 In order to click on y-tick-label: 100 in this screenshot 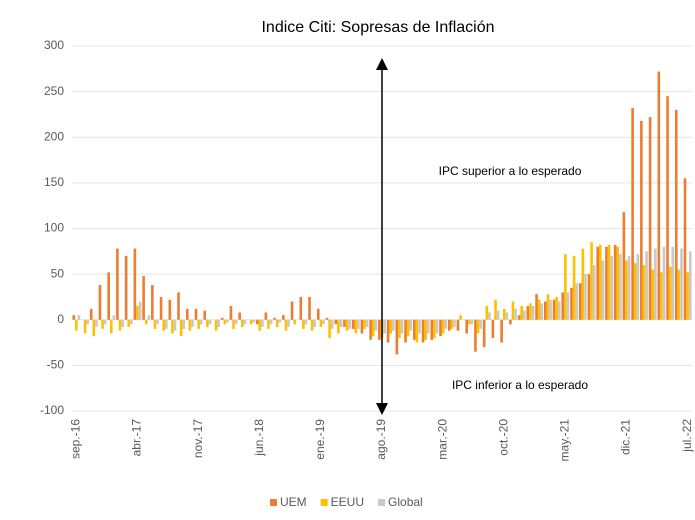, I will do `click(54, 228)`.